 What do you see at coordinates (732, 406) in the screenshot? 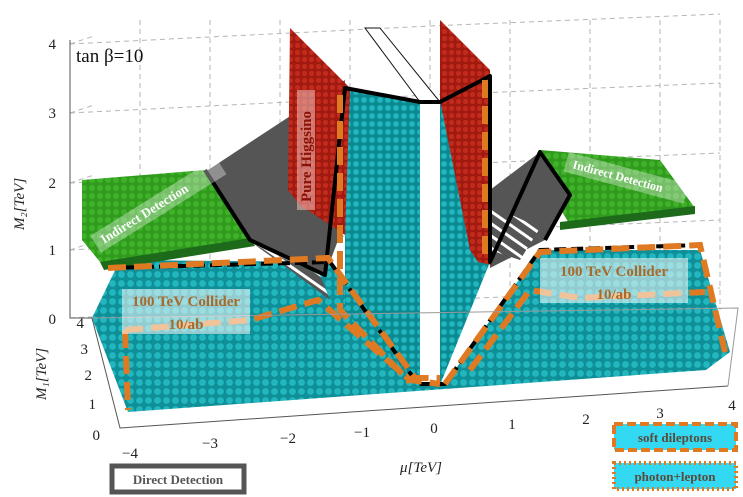
I see `x-tick-label: 4` at bounding box center [732, 406].